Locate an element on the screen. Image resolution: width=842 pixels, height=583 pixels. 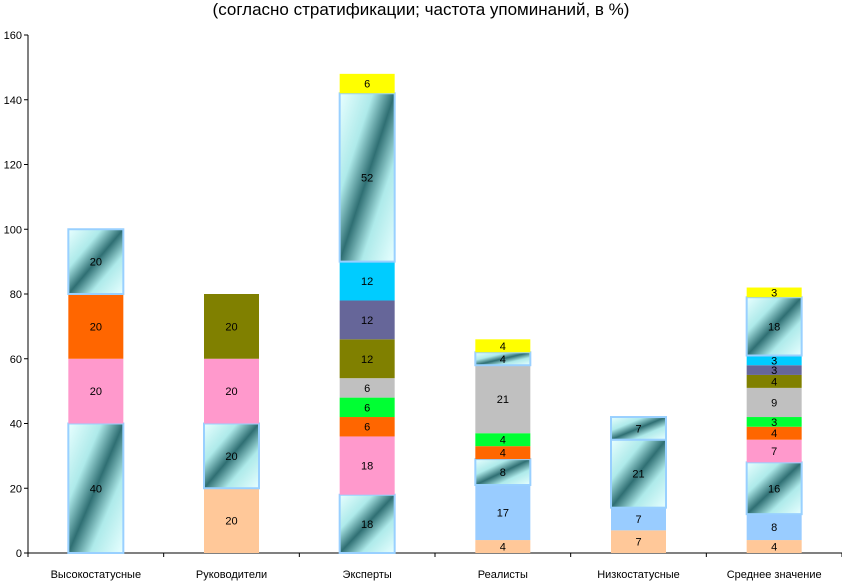
x-category-label: Руководители is located at coordinates (231, 575).